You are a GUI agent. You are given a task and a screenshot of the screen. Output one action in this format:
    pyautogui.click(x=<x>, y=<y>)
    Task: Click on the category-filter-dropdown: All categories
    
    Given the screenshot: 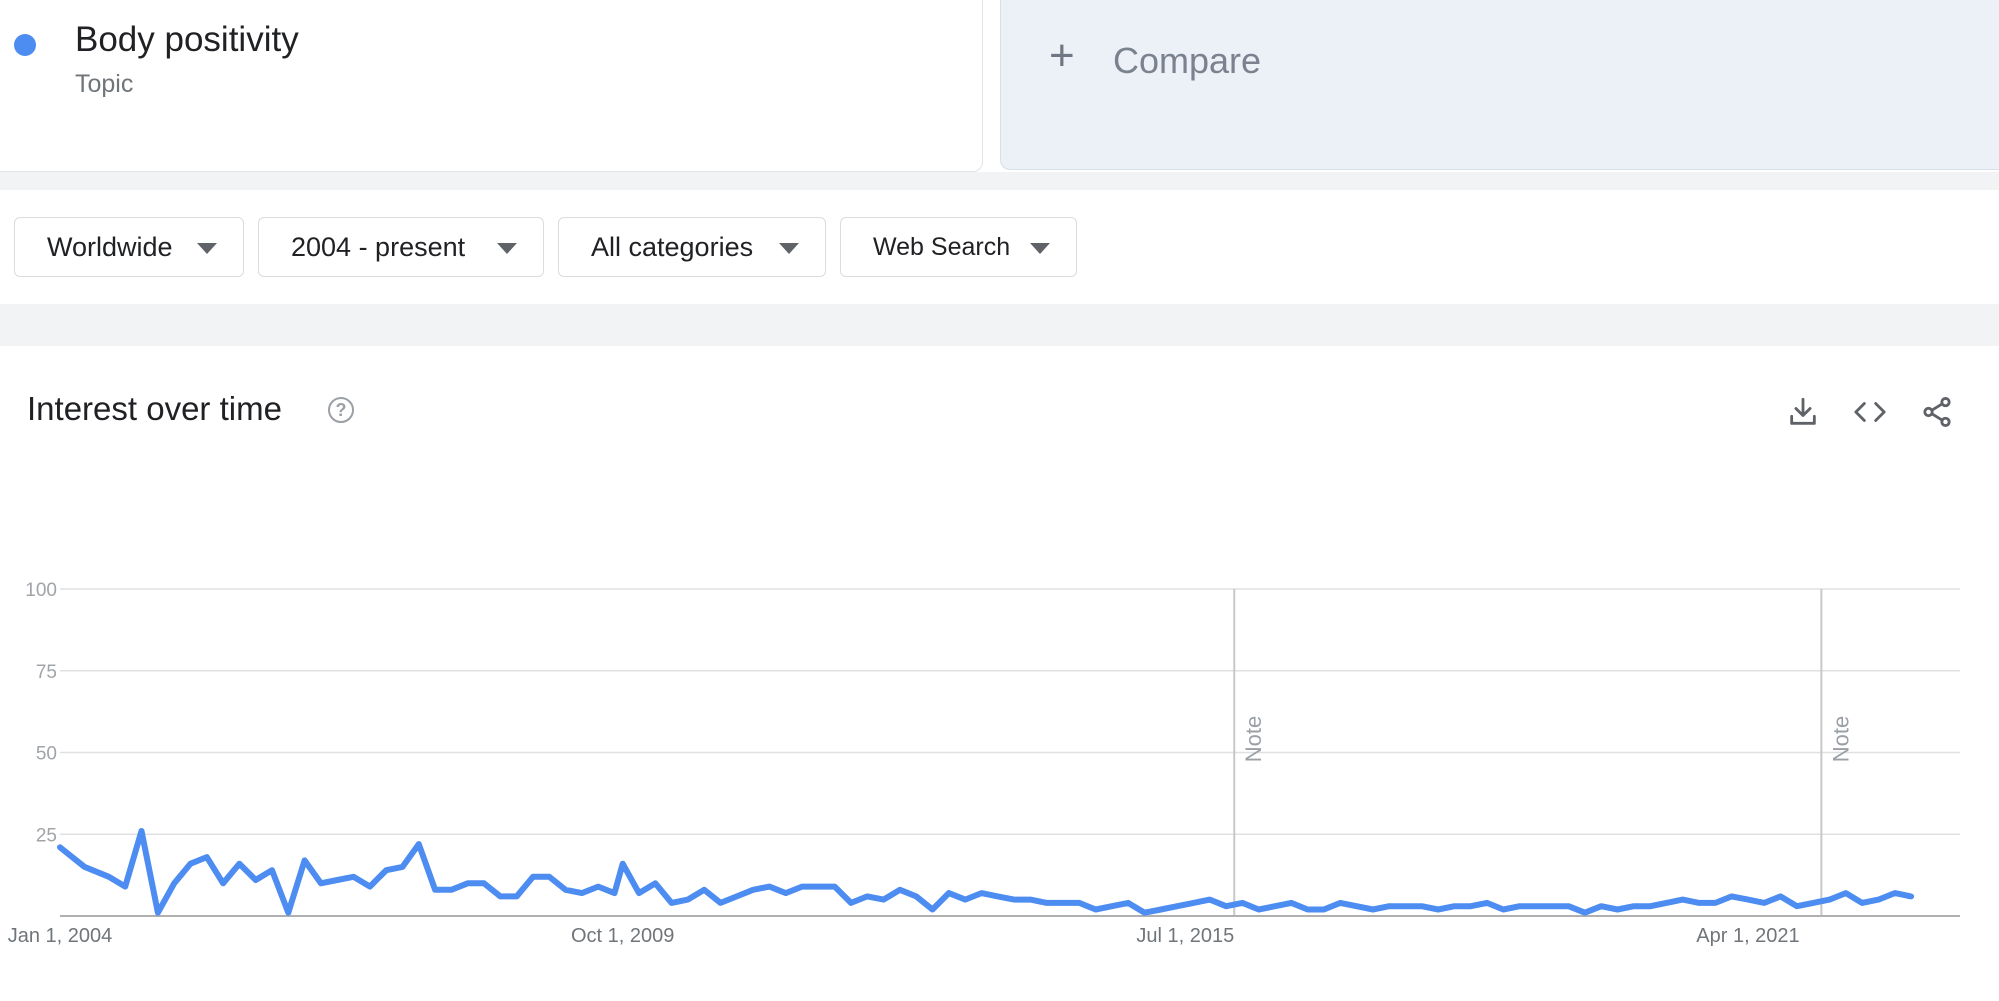 What is the action you would take?
    pyautogui.click(x=692, y=247)
    